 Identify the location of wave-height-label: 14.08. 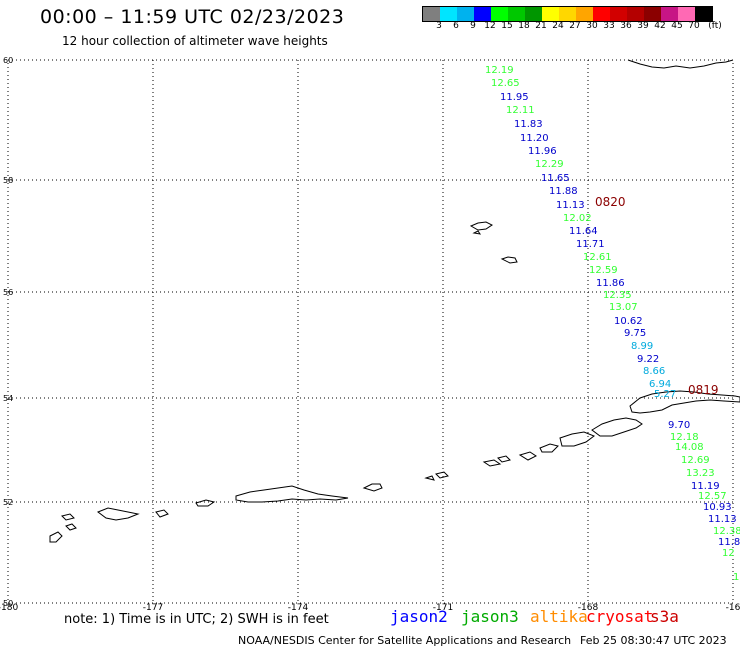
(689, 447).